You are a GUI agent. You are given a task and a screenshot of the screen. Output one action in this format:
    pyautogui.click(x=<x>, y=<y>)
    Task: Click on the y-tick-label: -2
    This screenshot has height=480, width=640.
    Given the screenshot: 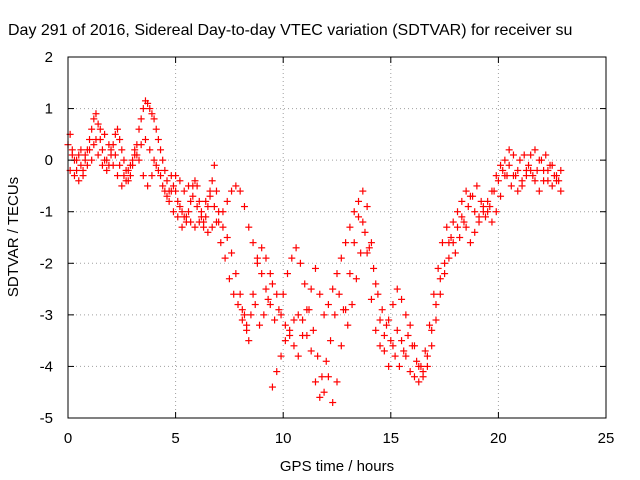 What is the action you would take?
    pyautogui.click(x=46, y=263)
    